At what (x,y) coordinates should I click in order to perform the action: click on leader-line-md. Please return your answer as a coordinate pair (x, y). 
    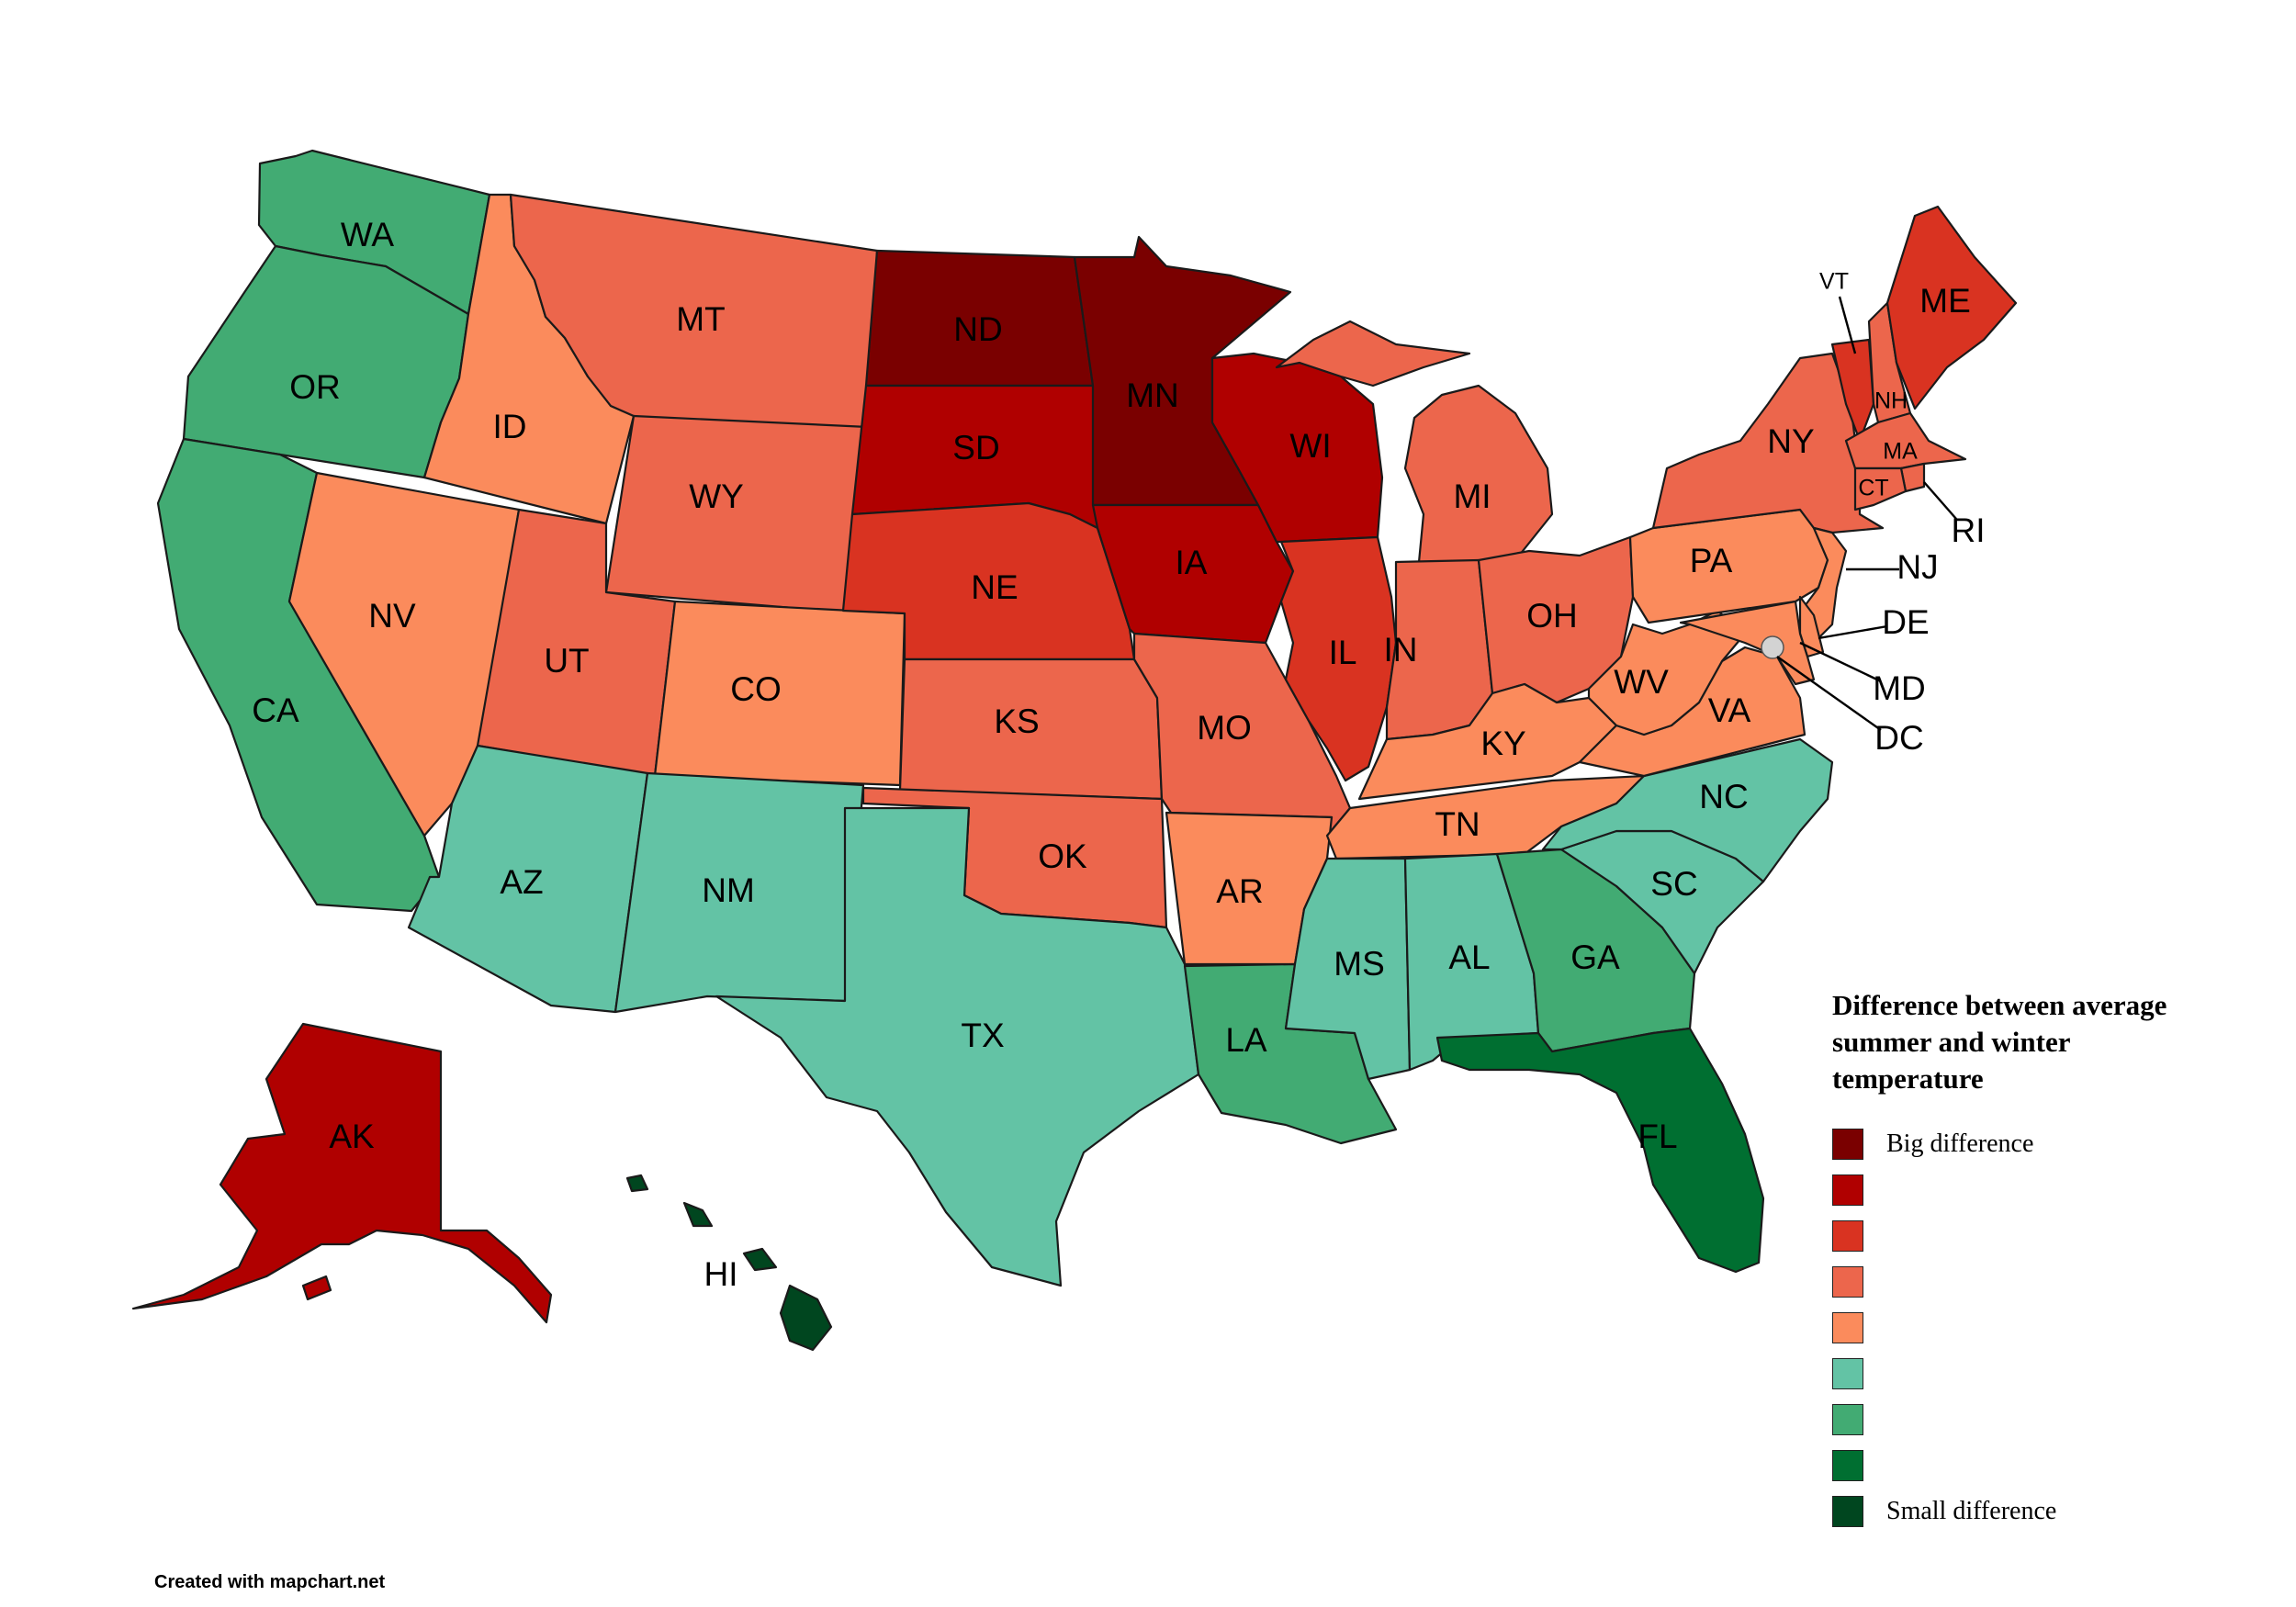
    Looking at the image, I should click on (1840, 662).